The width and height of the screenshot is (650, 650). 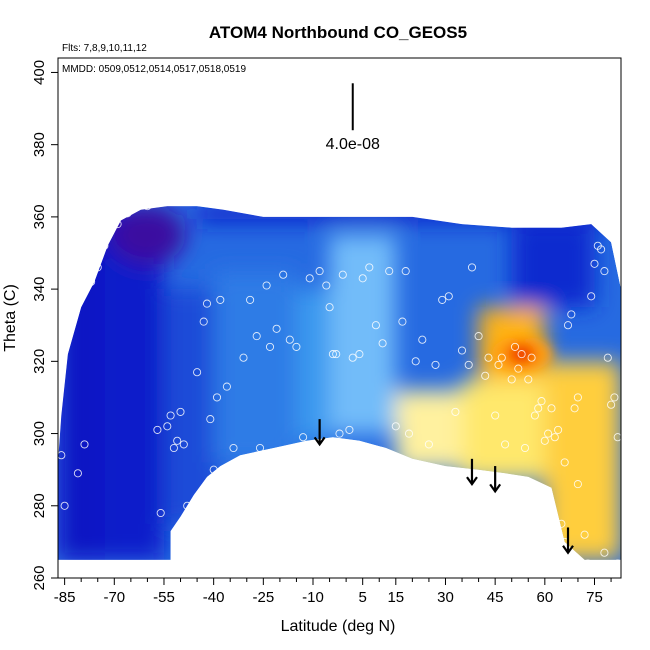 I want to click on field-purple, so click(x=147, y=235).